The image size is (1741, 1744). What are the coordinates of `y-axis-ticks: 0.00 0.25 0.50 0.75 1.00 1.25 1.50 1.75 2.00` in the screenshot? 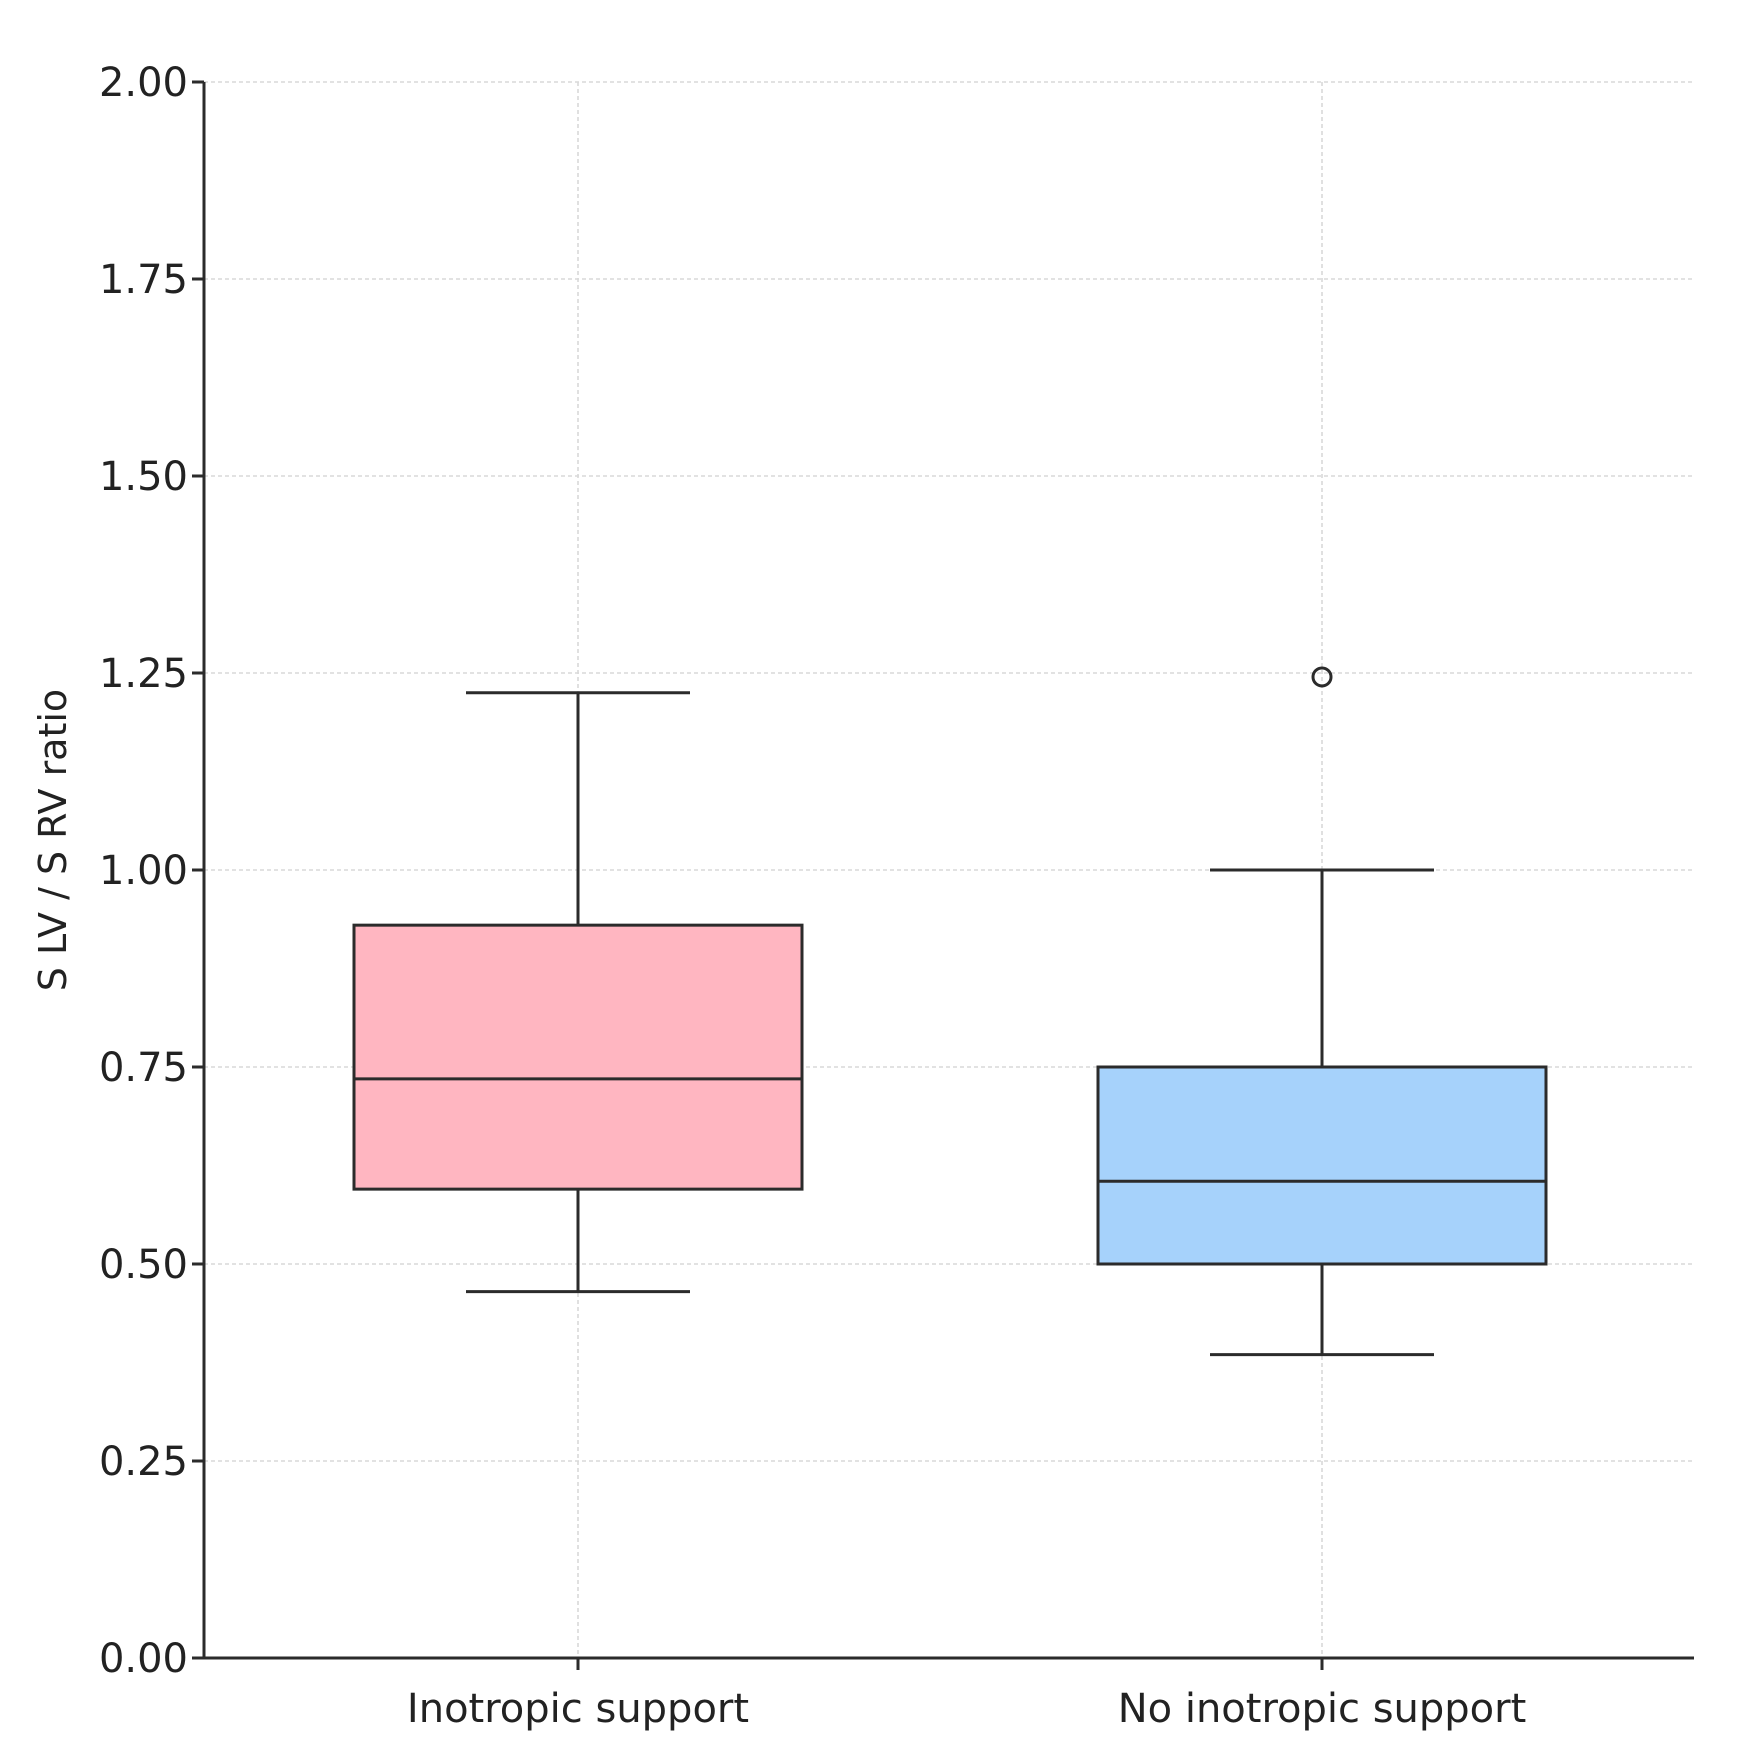 It's located at (151, 871).